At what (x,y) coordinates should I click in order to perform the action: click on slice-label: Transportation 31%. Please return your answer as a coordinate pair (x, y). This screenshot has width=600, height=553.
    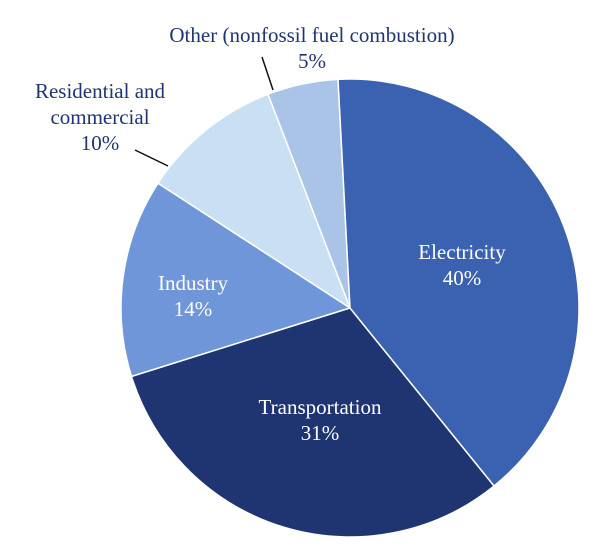
    Looking at the image, I should click on (320, 420).